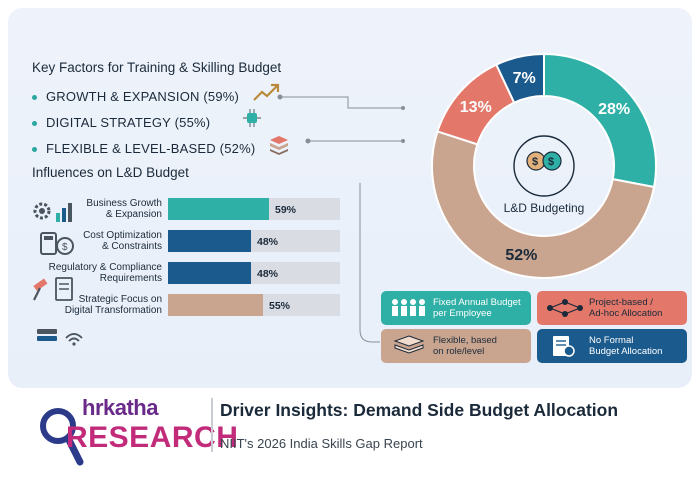 This screenshot has height=500, width=700. I want to click on donut-slices, so click(544, 165).